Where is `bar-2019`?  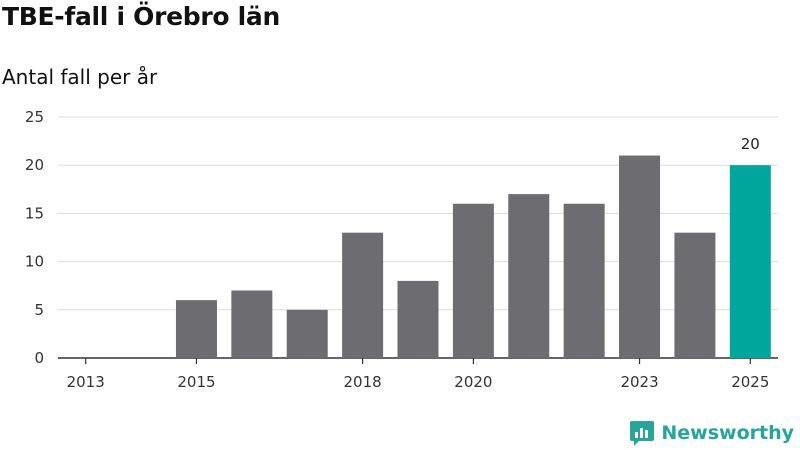
bar-2019 is located at coordinates (418, 319).